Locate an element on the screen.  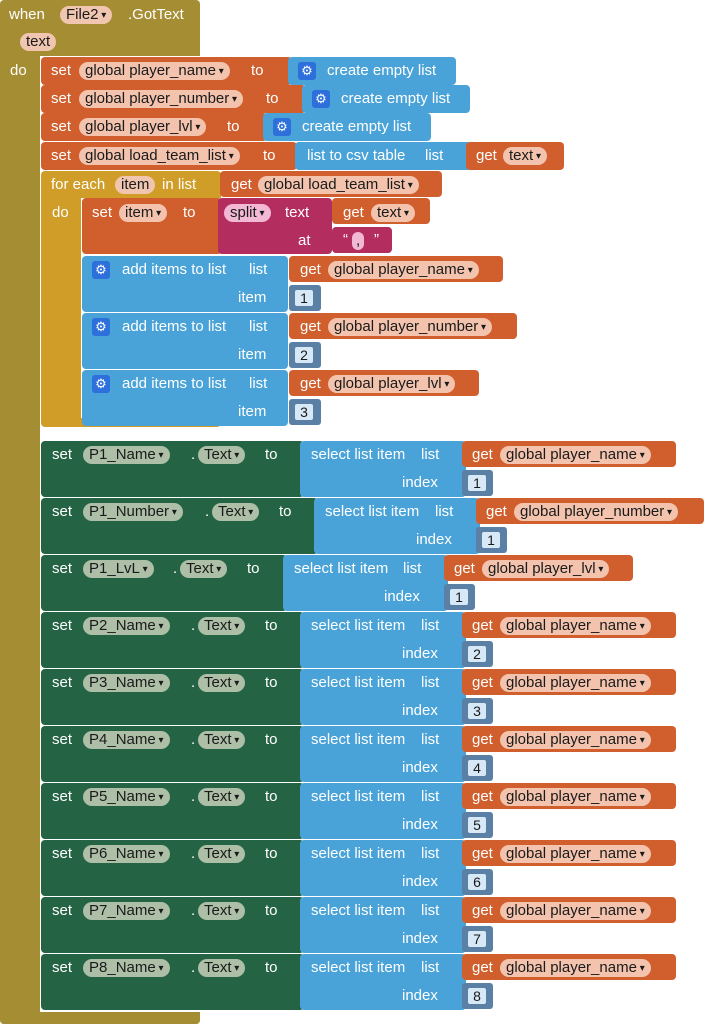
number-field: 4 is located at coordinates (477, 768).